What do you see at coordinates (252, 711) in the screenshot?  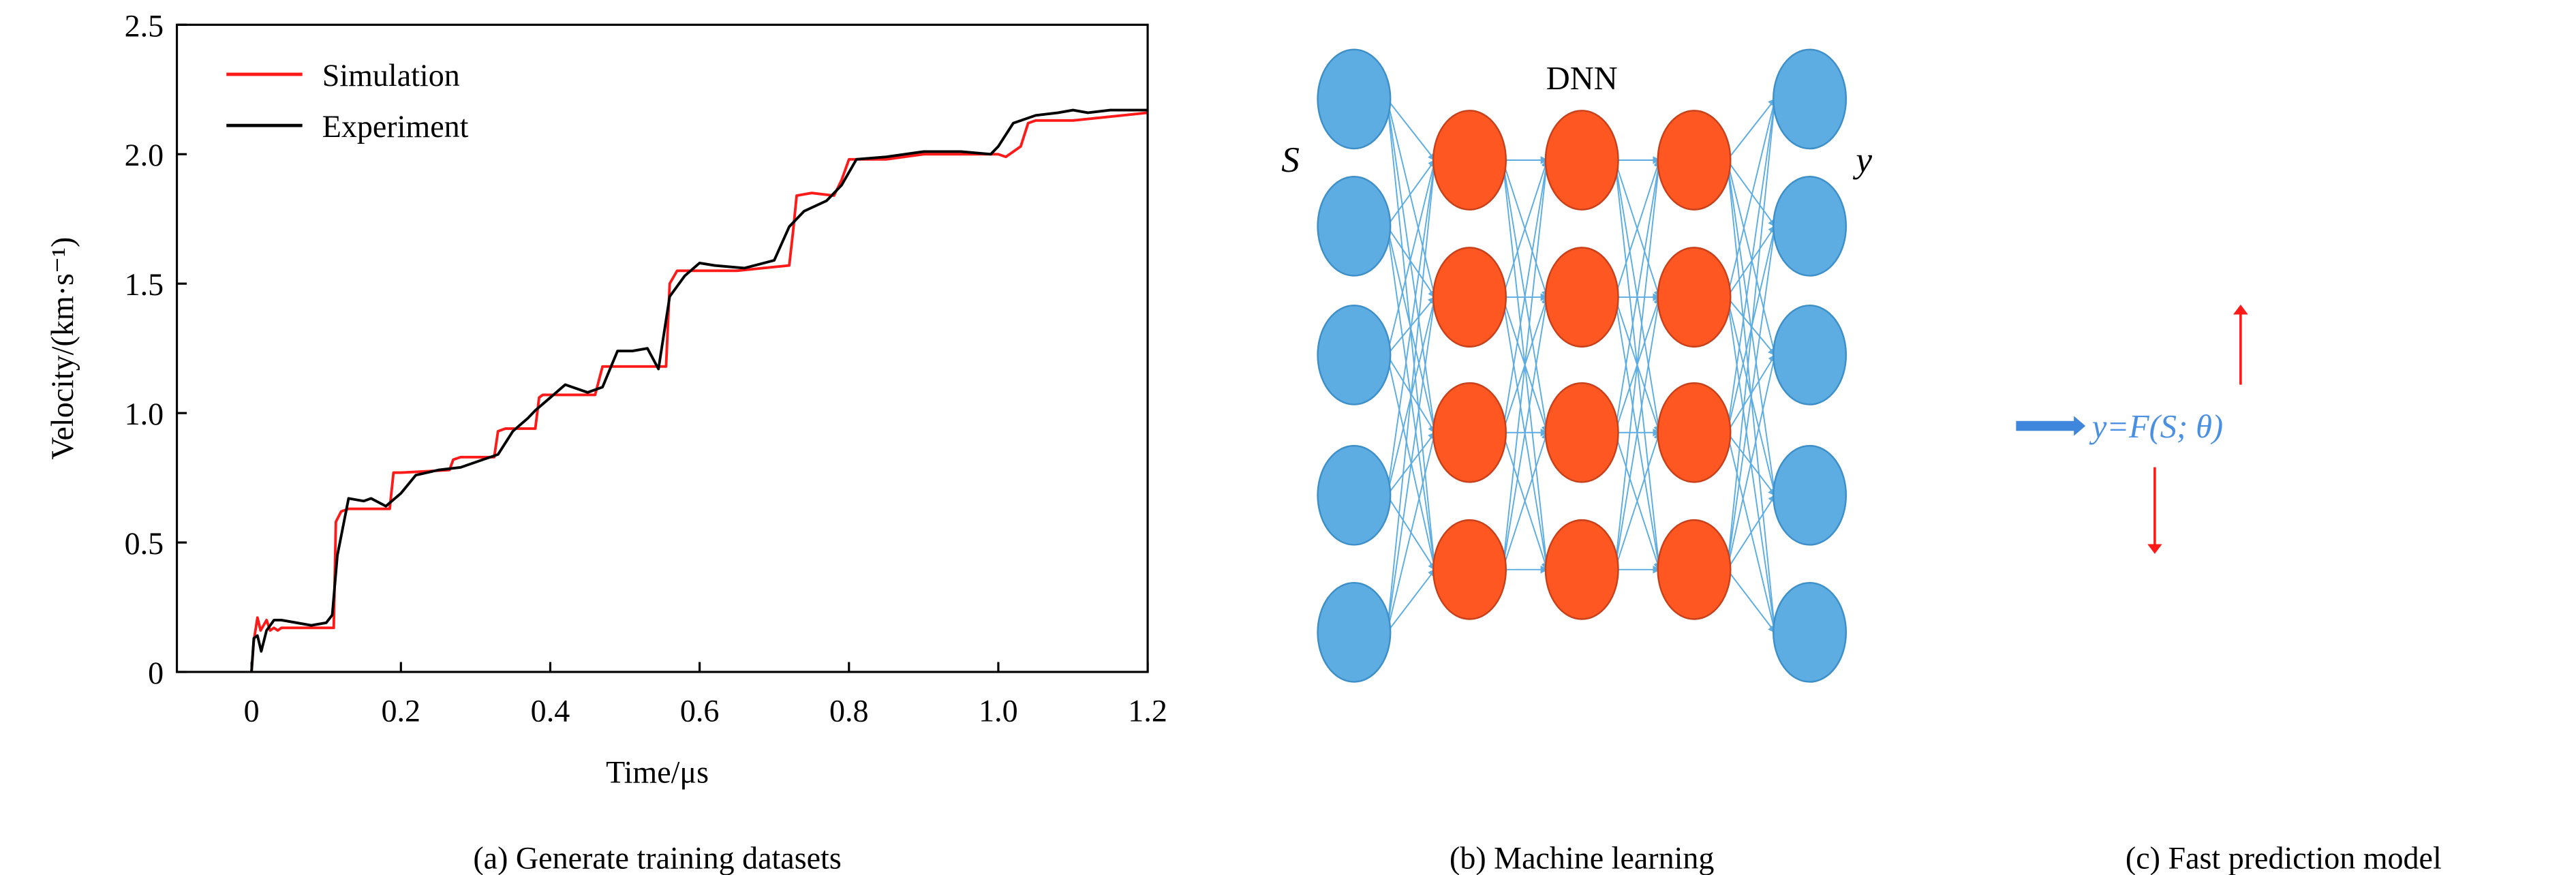 I see `x-tick-label: 0` at bounding box center [252, 711].